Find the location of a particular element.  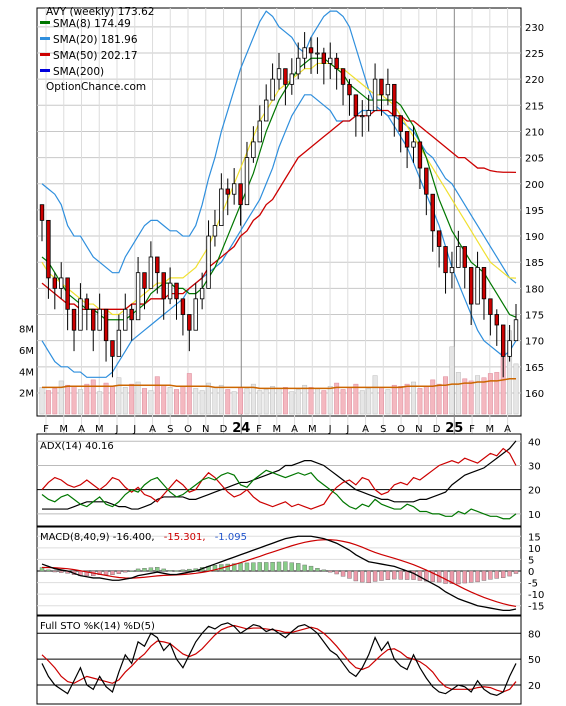

legend-sma200: SMA(200) is located at coordinates (78, 72).